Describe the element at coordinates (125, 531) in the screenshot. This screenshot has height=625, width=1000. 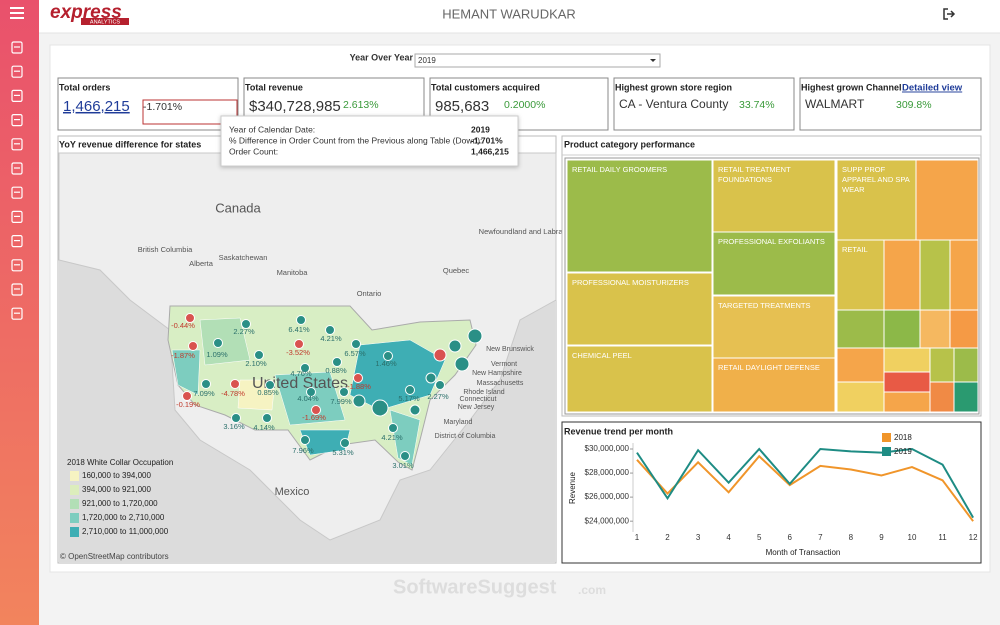
I see `legend-label: 2,710,000 to 11,000,000` at that location.